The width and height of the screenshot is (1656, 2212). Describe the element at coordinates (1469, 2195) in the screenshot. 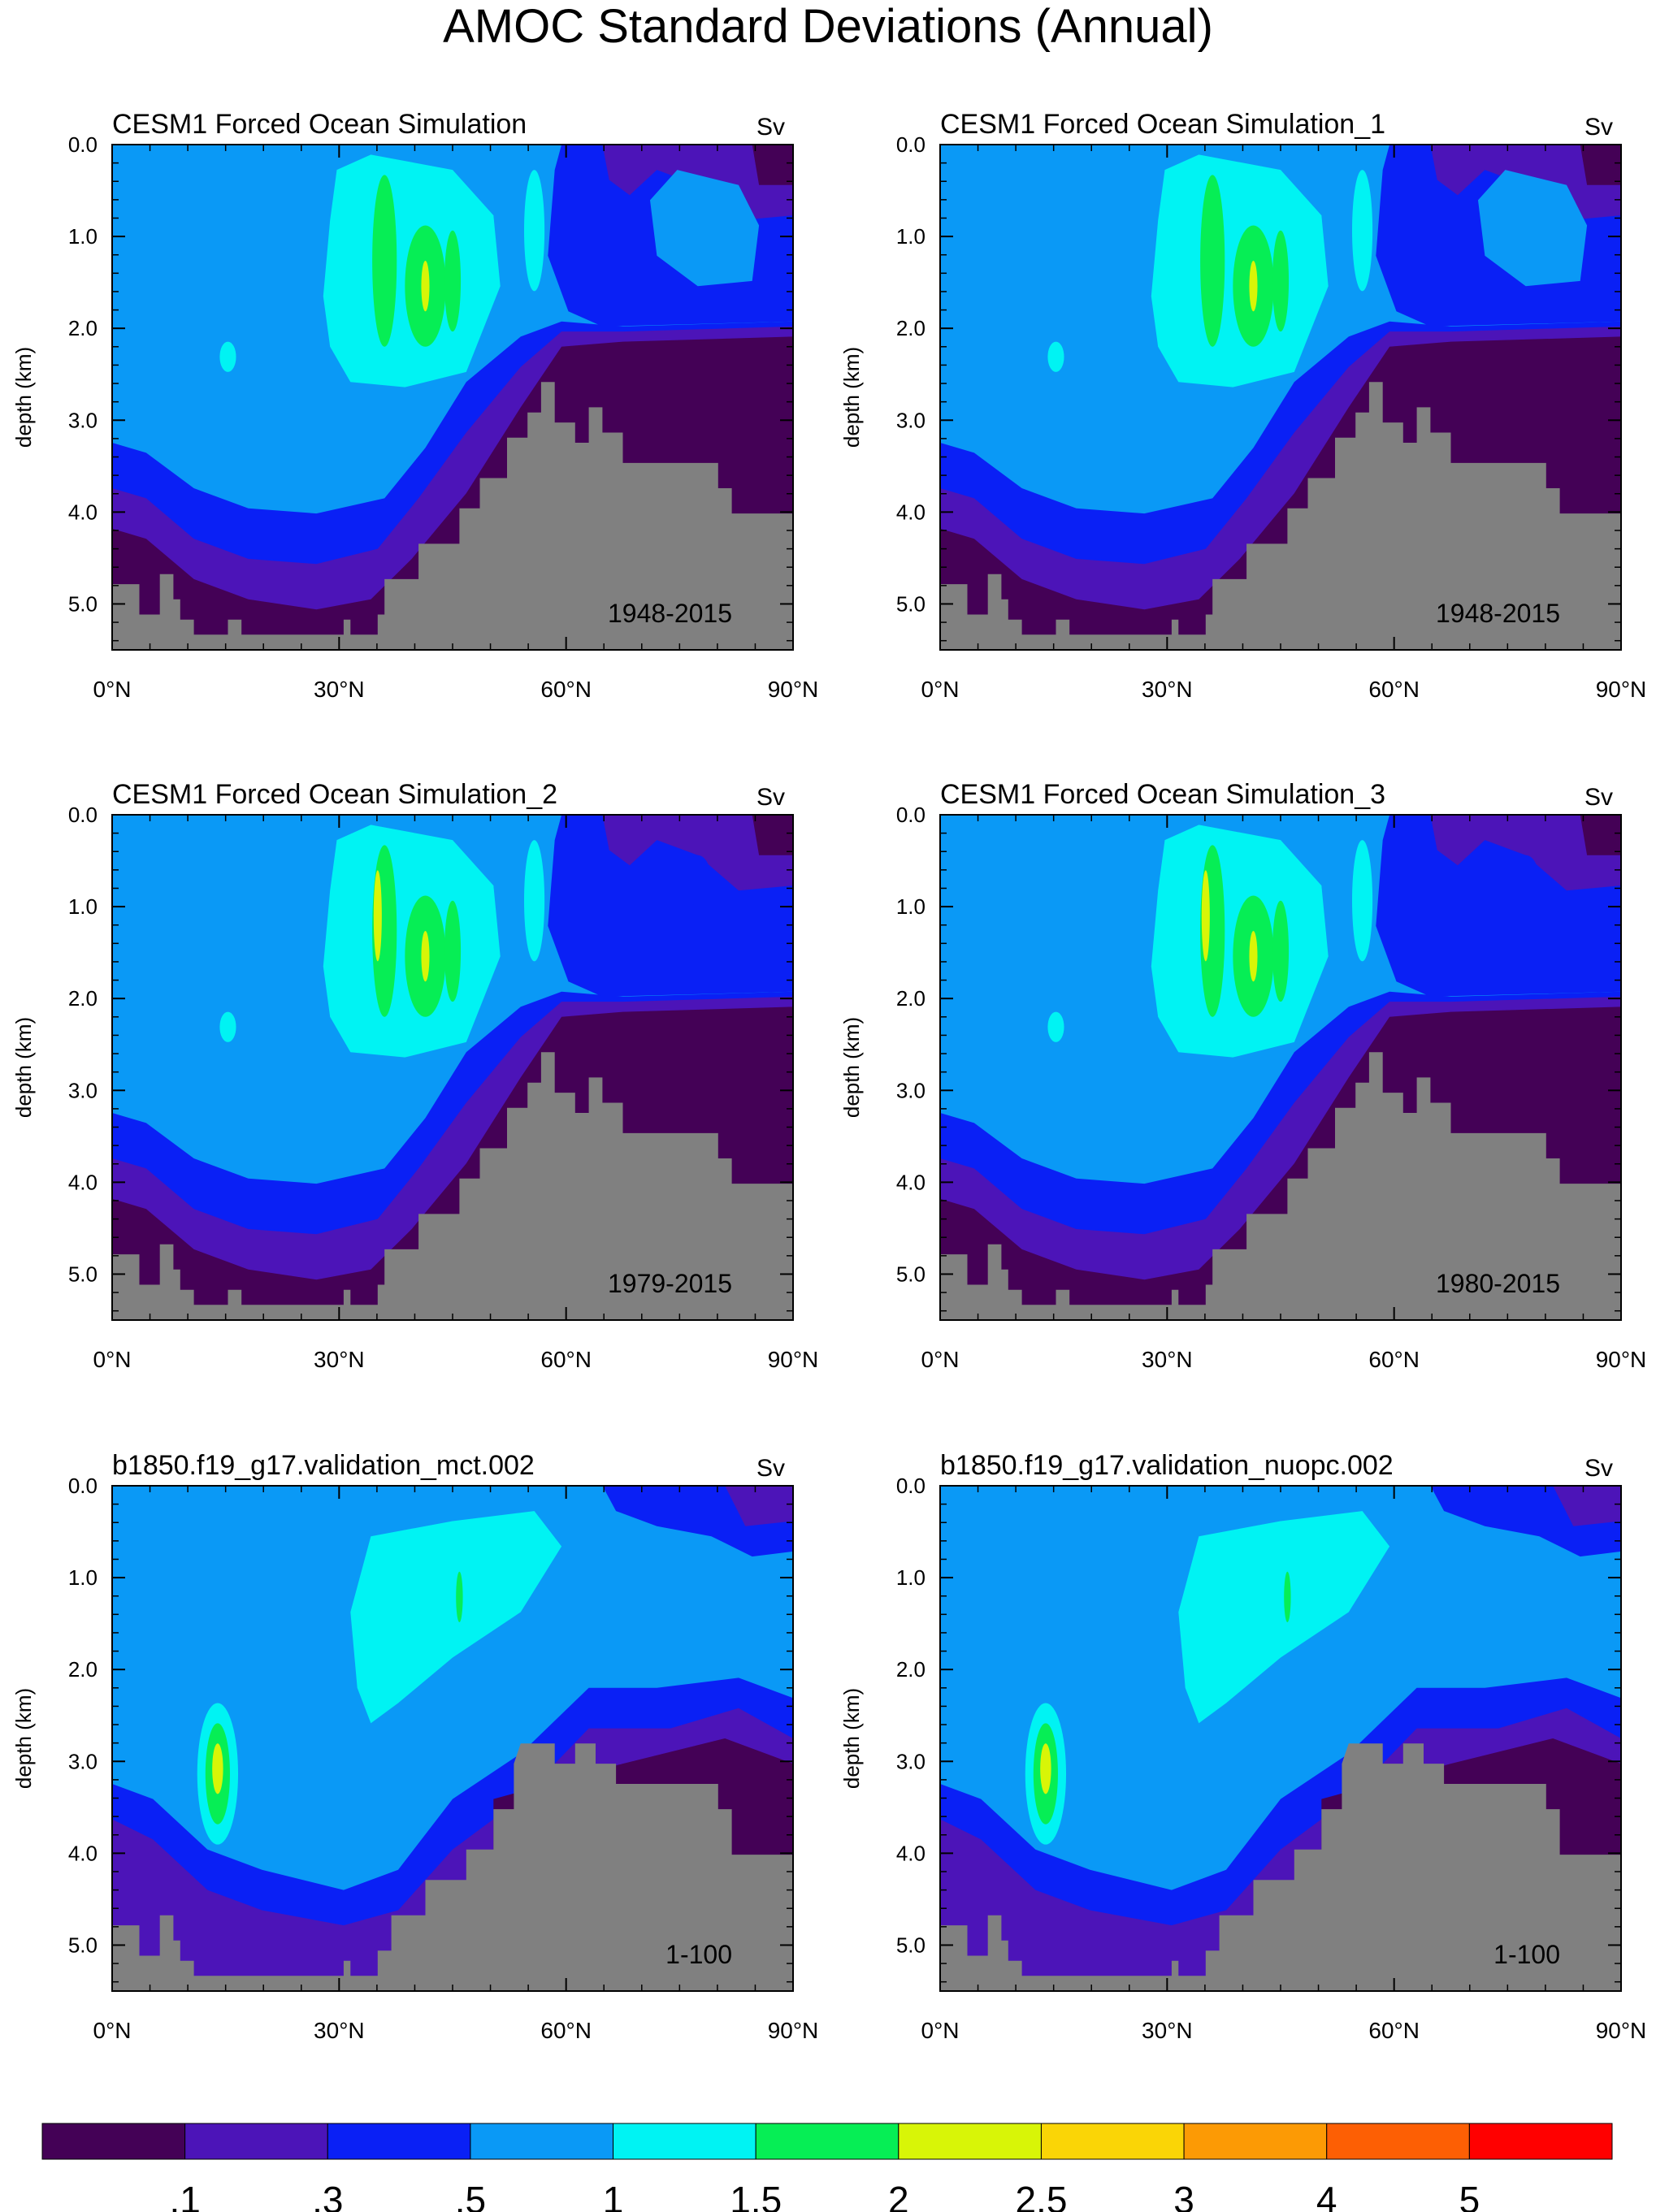

I see `colorbar-label: 5` at that location.